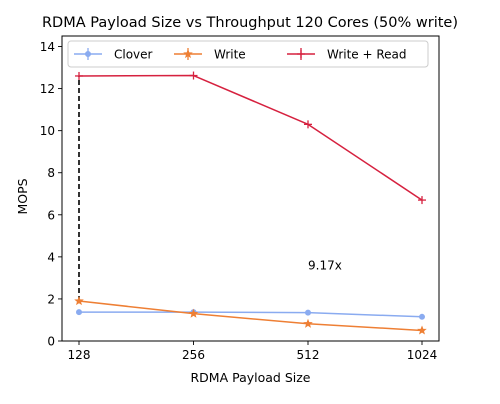 This screenshot has height=404, width=500. I want to click on x-tick-label: 256, so click(193, 355).